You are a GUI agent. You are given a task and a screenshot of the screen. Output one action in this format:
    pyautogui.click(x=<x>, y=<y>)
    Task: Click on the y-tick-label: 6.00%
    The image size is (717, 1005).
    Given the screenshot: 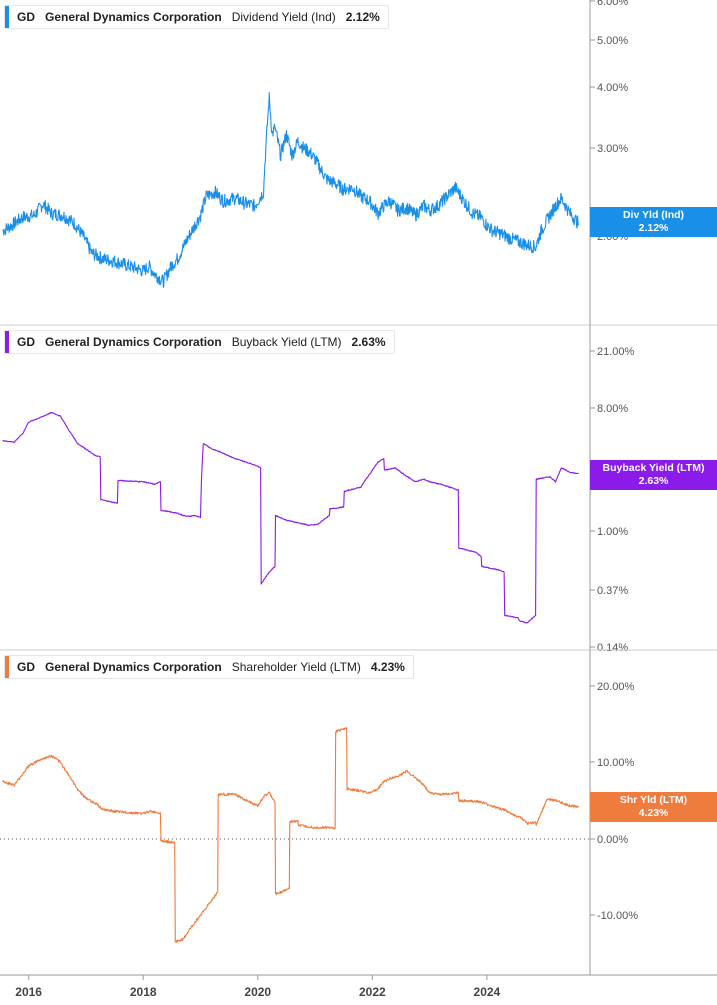 What is the action you would take?
    pyautogui.click(x=612, y=4)
    